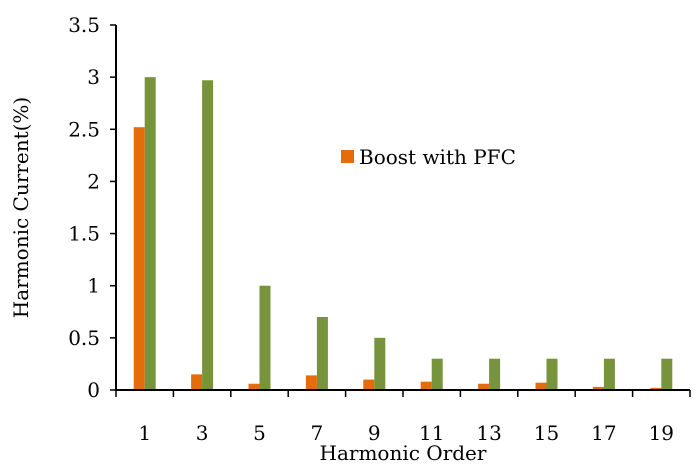 The height and width of the screenshot is (464, 695). What do you see at coordinates (93, 286) in the screenshot?
I see `y-tick-label: 1` at bounding box center [93, 286].